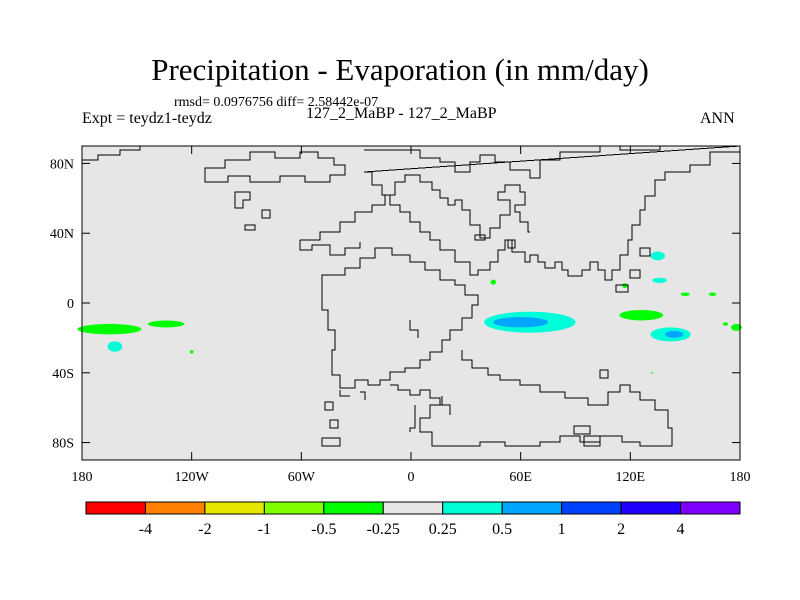 This screenshot has width=800, height=600. I want to click on coastline-south-america-east, so click(395, 376).